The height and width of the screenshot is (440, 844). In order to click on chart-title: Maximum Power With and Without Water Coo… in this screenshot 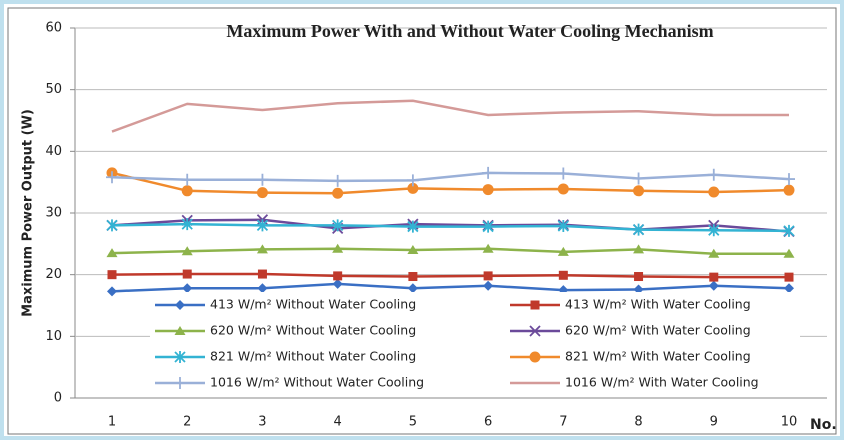, I will do `click(469, 31)`.